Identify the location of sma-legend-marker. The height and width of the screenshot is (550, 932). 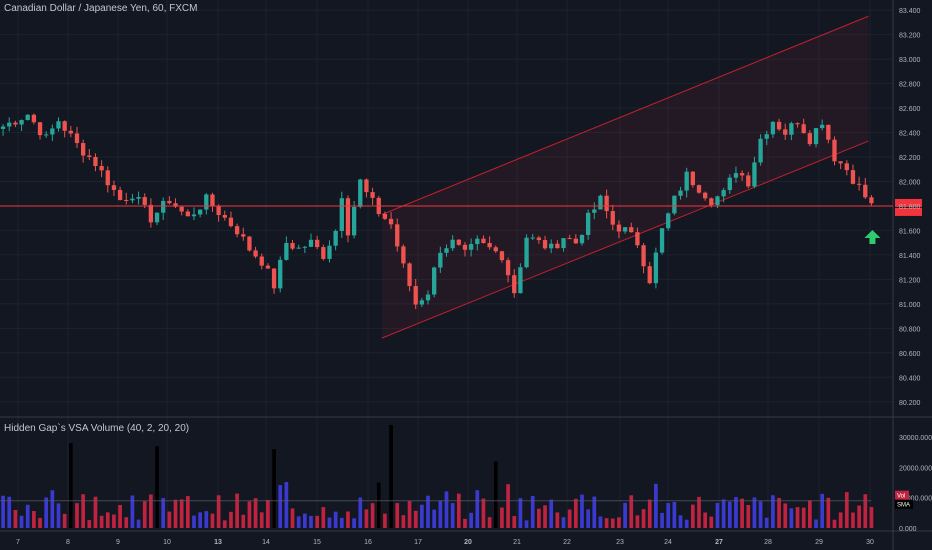
(904, 504).